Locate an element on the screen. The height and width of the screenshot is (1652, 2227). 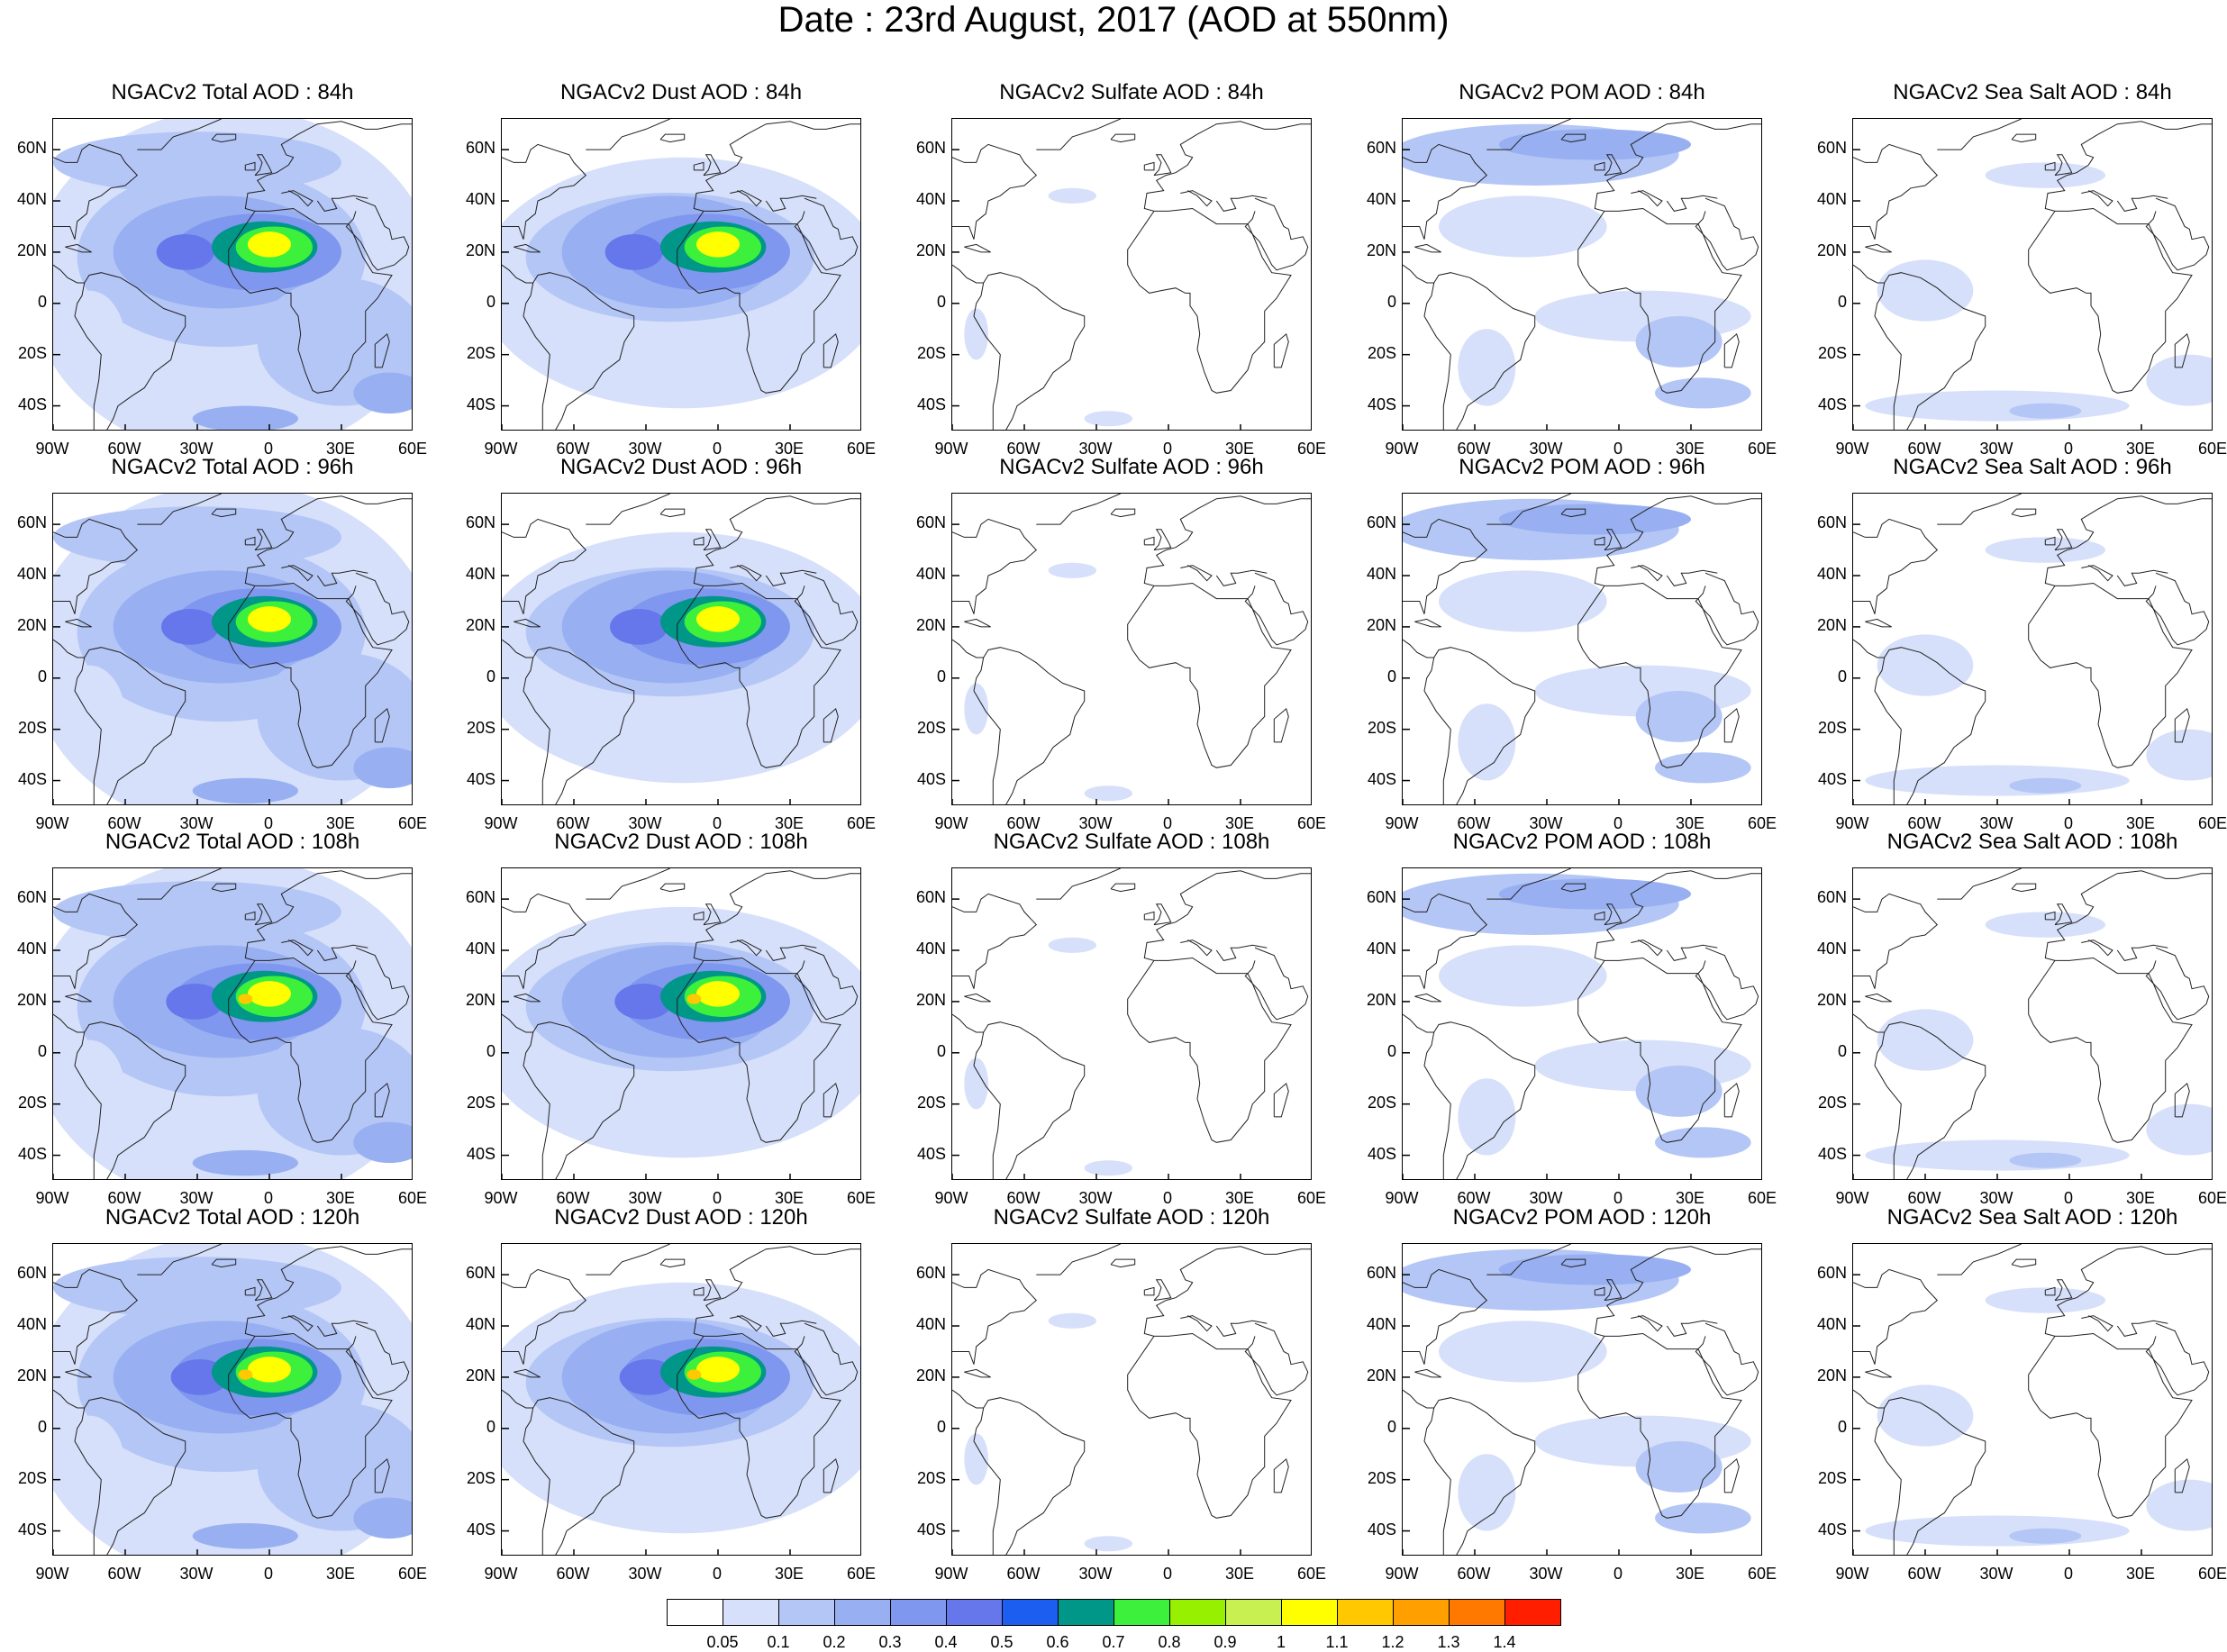
map-frame is located at coordinates (2032, 649).